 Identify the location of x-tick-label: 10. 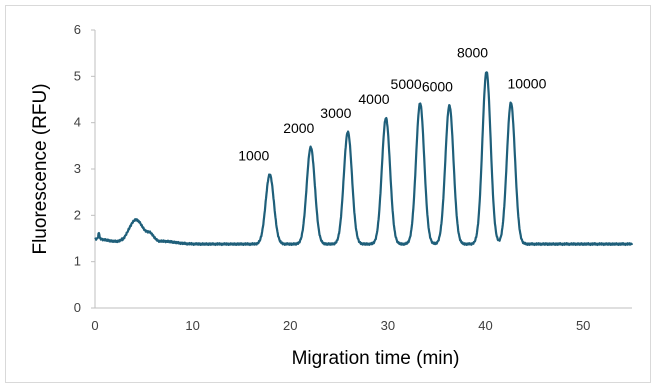
(192, 325).